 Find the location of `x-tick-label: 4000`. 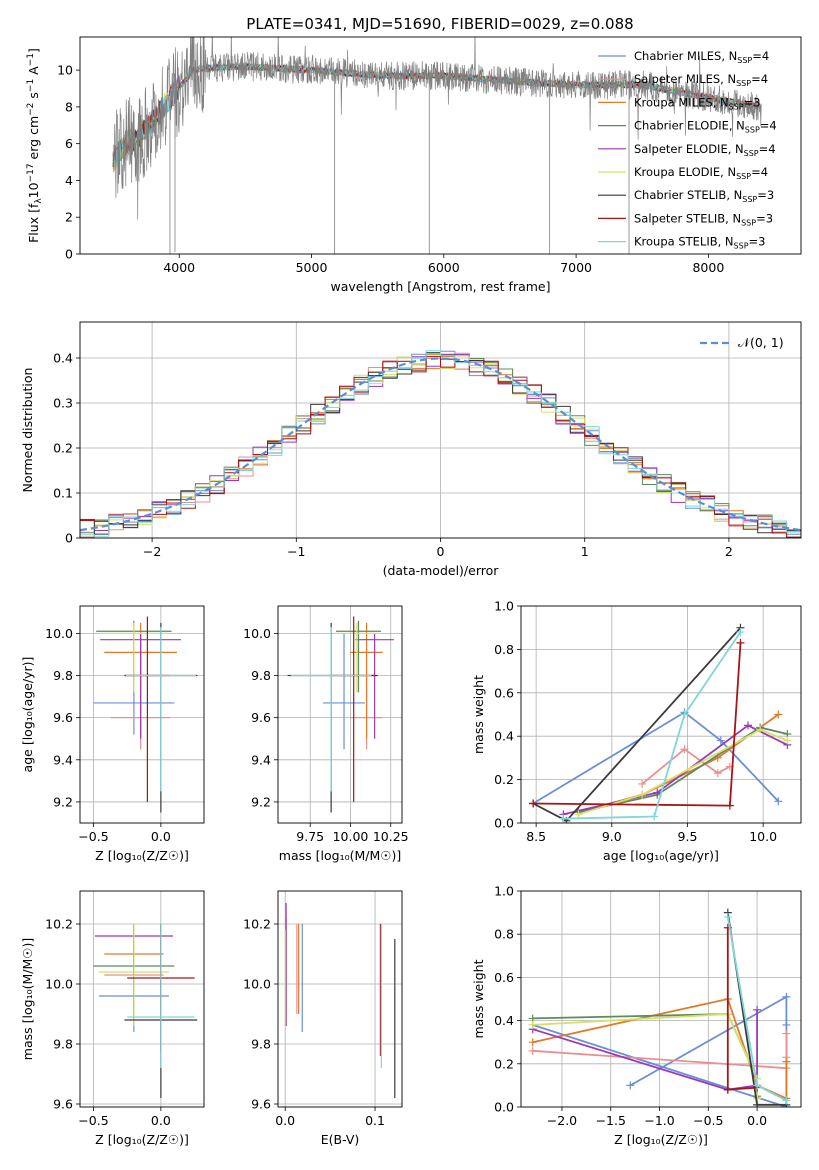

x-tick-label: 4000 is located at coordinates (179, 267).